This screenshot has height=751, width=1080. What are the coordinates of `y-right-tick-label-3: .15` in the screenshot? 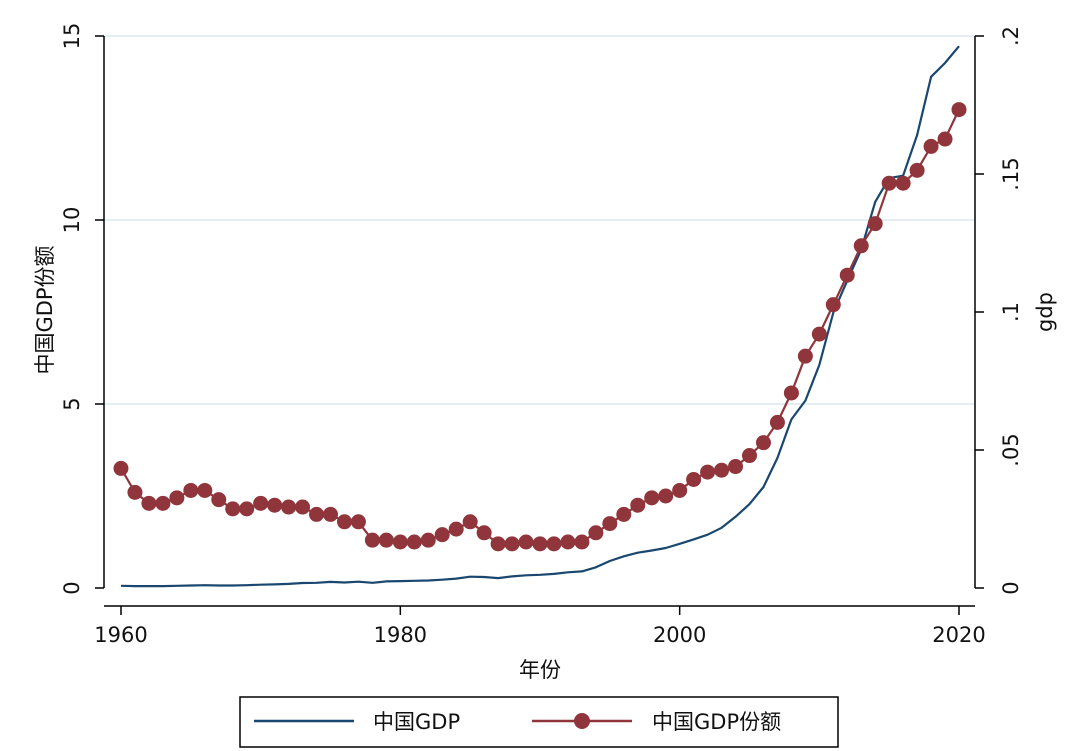 It's located at (1011, 173).